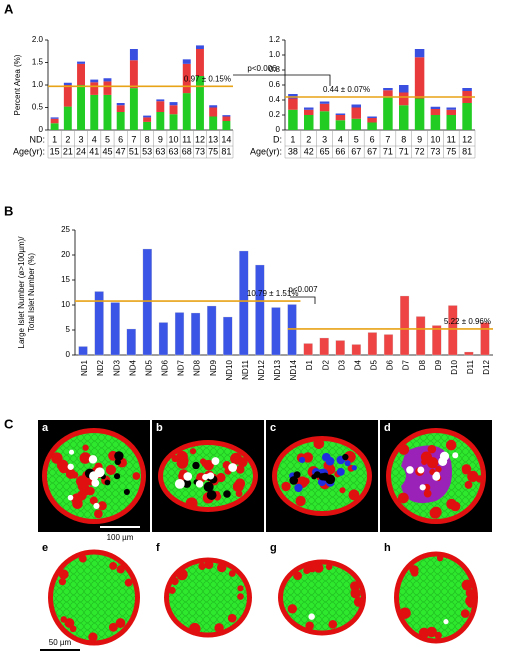  Describe the element at coordinates (390, 364) in the screenshot. I see `x-tick-label: D6` at that location.